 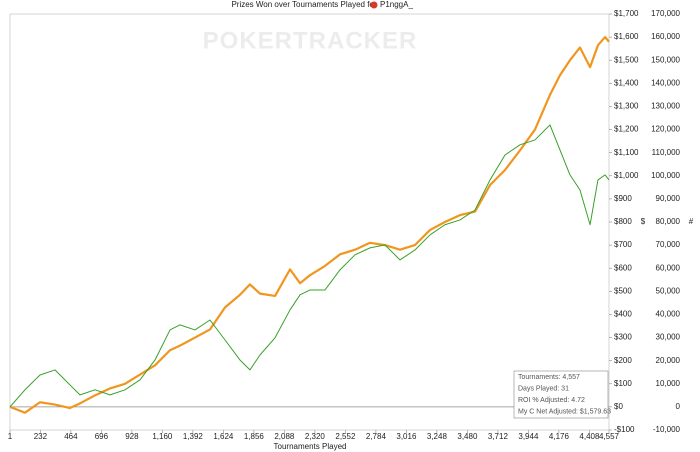 I want to click on y2-tick-label: 80,000, so click(x=668, y=221).